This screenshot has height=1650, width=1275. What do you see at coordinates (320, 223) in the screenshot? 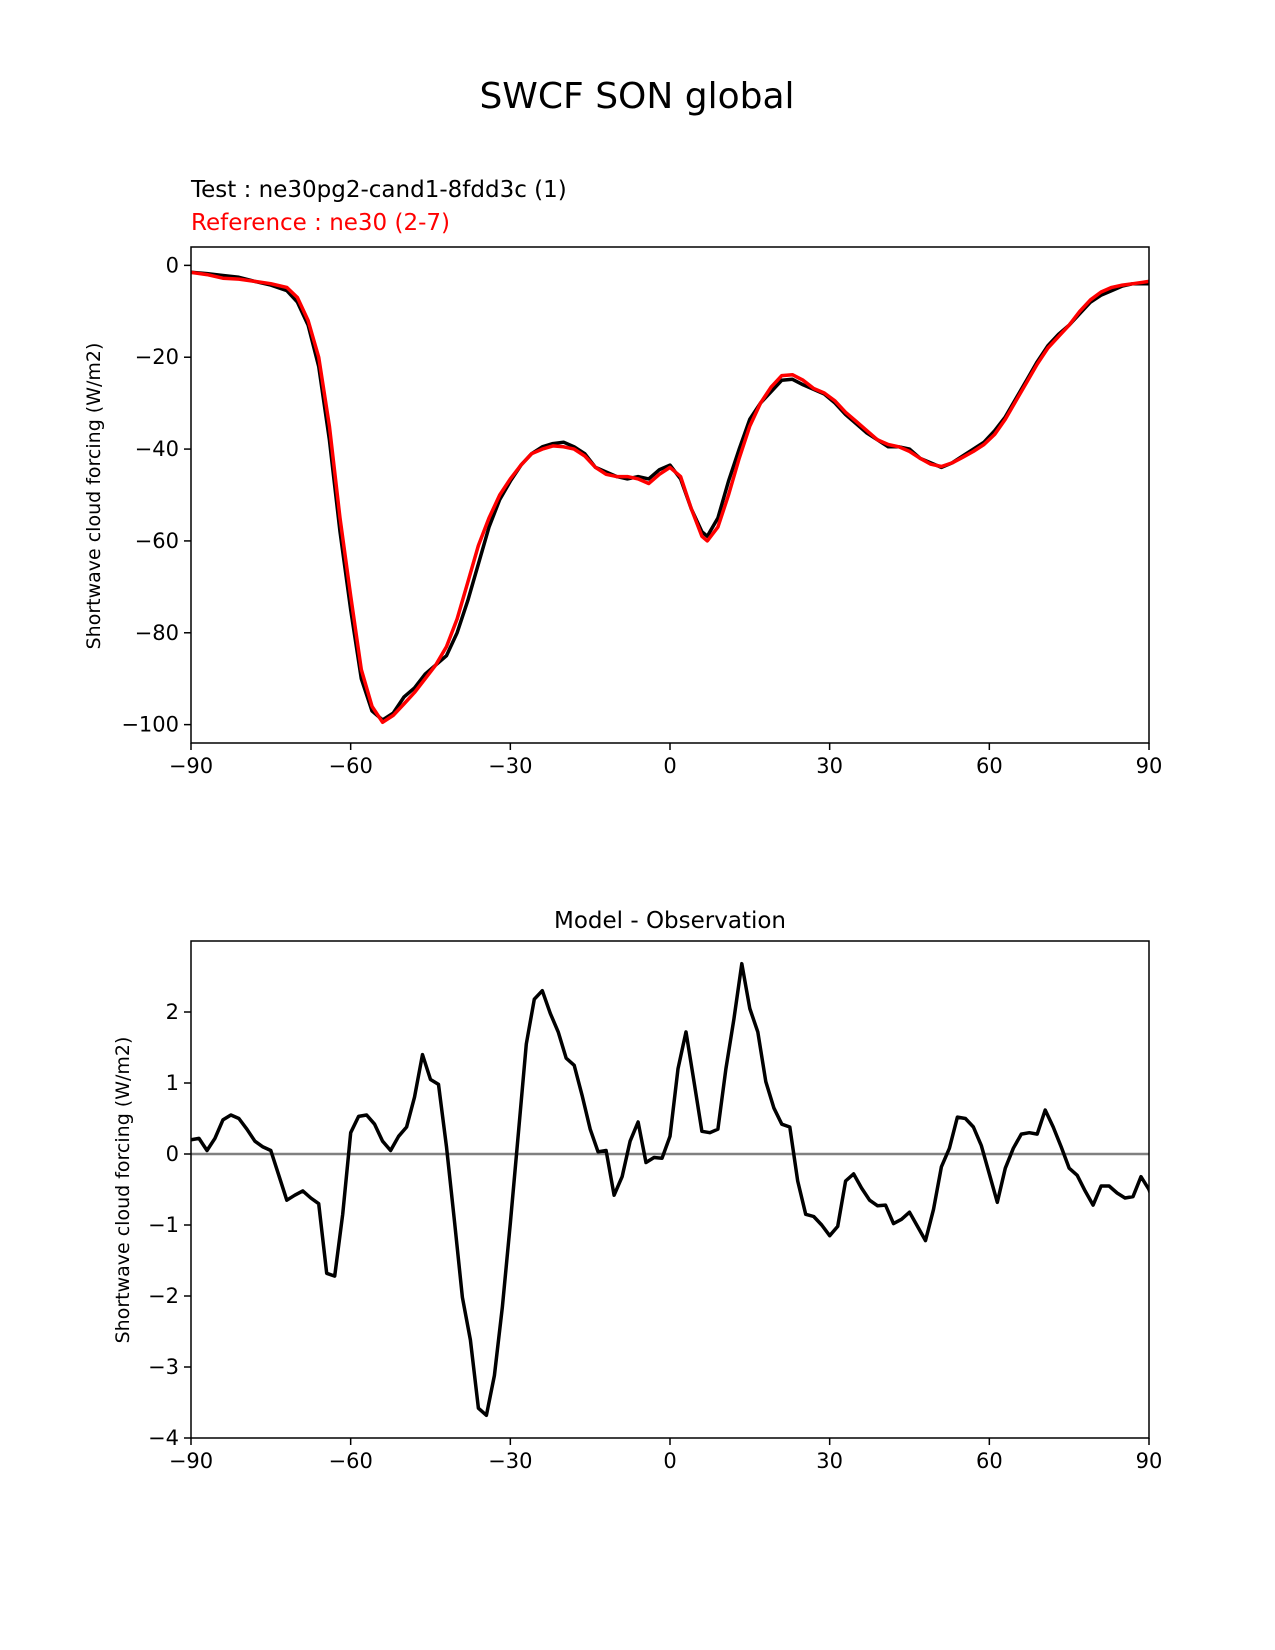
I see `reference-title: Reference : ne30 (2-7)` at bounding box center [320, 223].